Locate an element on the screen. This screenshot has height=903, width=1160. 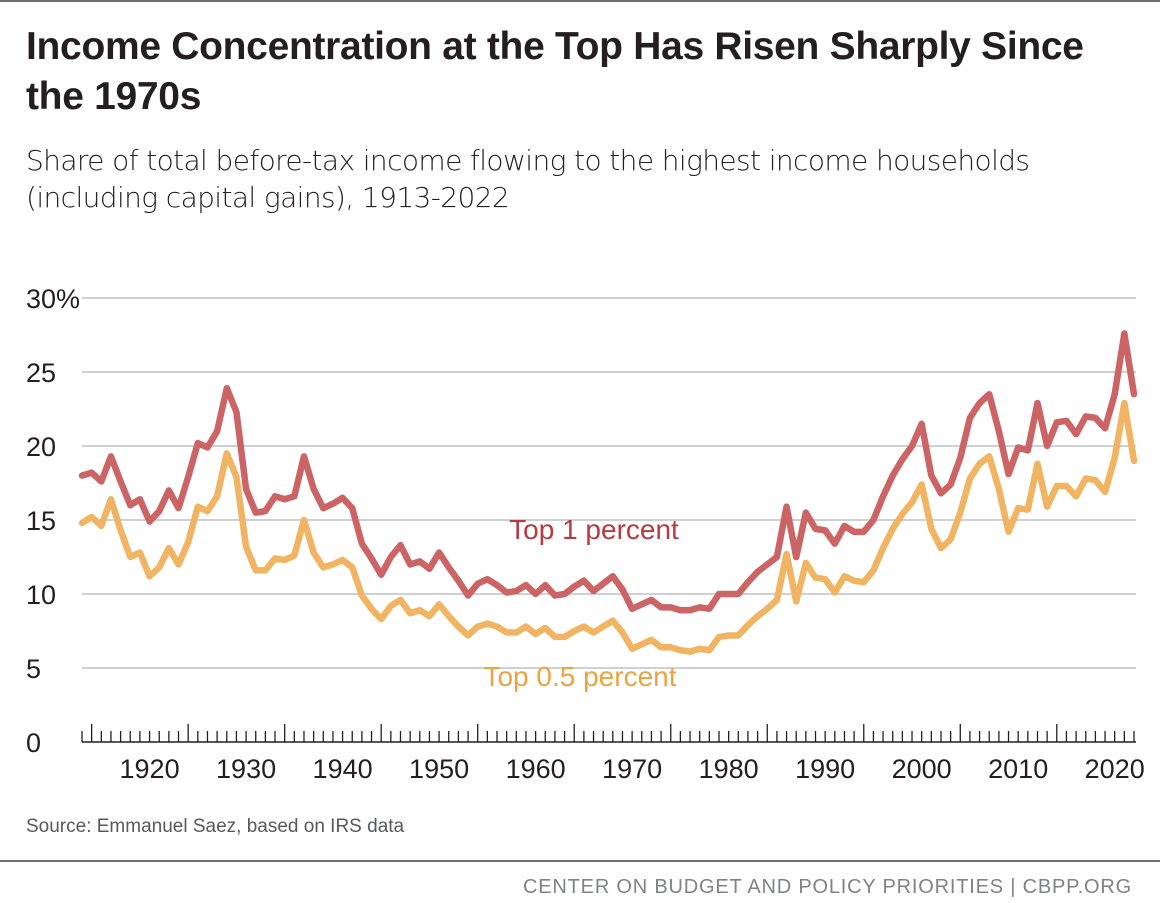
x-tick-label-1940: 1940 is located at coordinates (343, 769).